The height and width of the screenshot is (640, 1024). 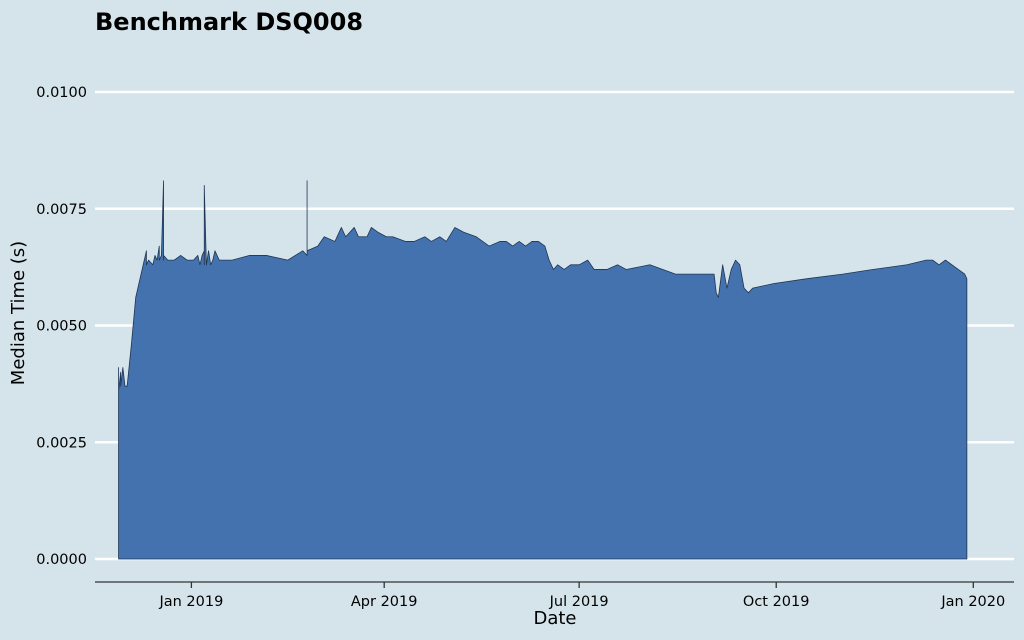 I want to click on x-tick-label: Jan 2020, so click(x=972, y=602).